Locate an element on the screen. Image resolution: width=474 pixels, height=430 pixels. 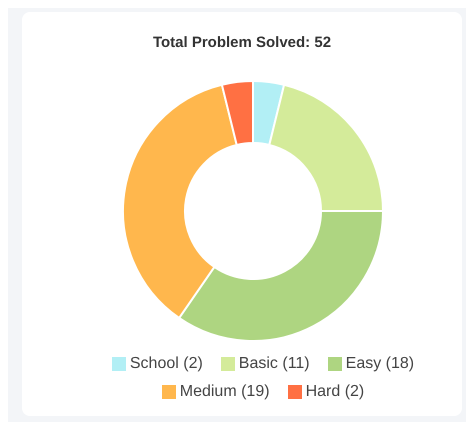
chart-title: Total Problem Solved: 52 is located at coordinates (242, 42).